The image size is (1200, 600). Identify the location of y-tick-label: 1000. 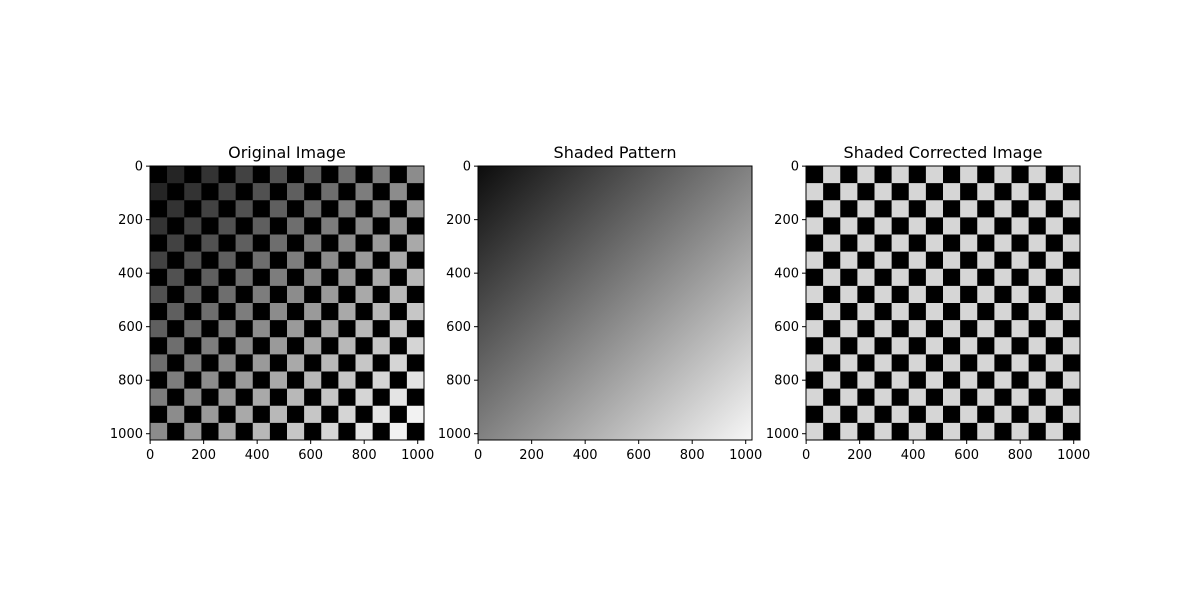
(782, 434).